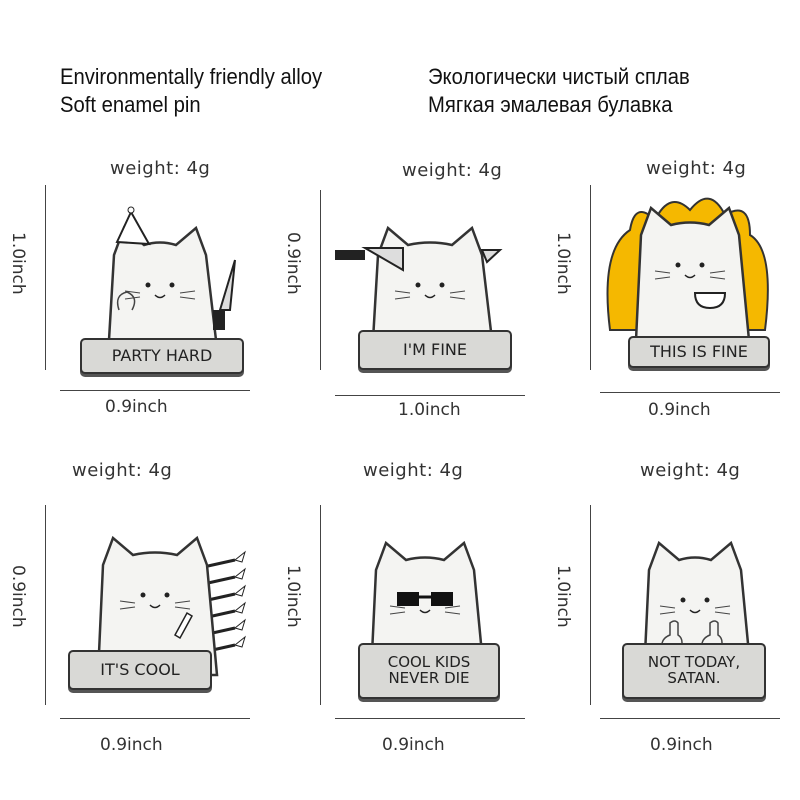  I want to click on header-en-line2: Soft enamel pin, so click(130, 104).